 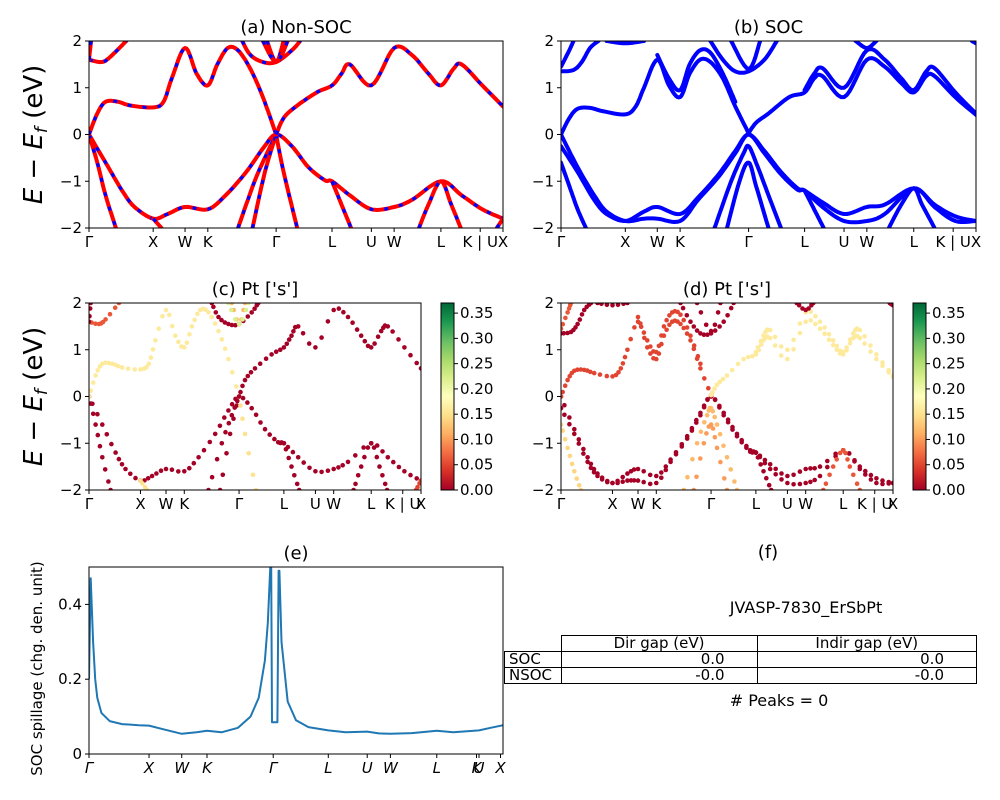 I want to click on colorbar, so click(x=447, y=396).